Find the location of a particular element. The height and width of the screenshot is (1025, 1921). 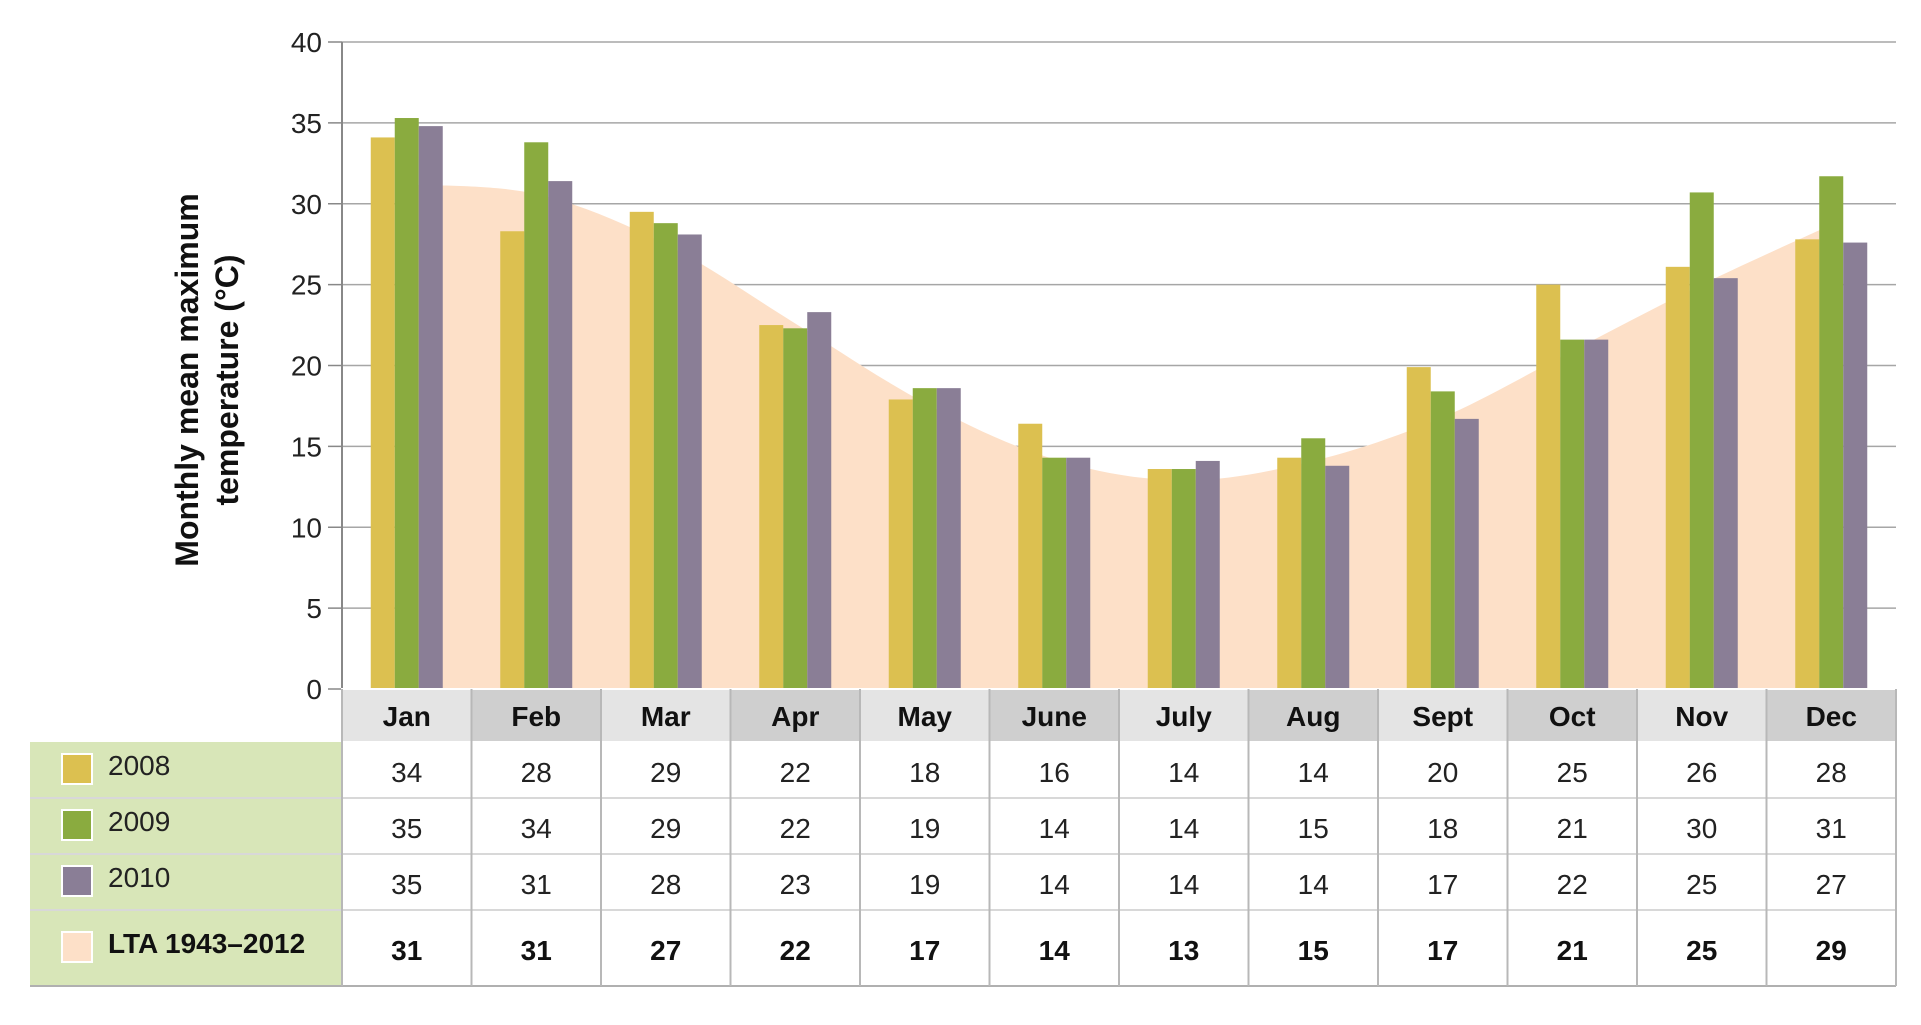

y-tick-label: 25 is located at coordinates (306, 285).